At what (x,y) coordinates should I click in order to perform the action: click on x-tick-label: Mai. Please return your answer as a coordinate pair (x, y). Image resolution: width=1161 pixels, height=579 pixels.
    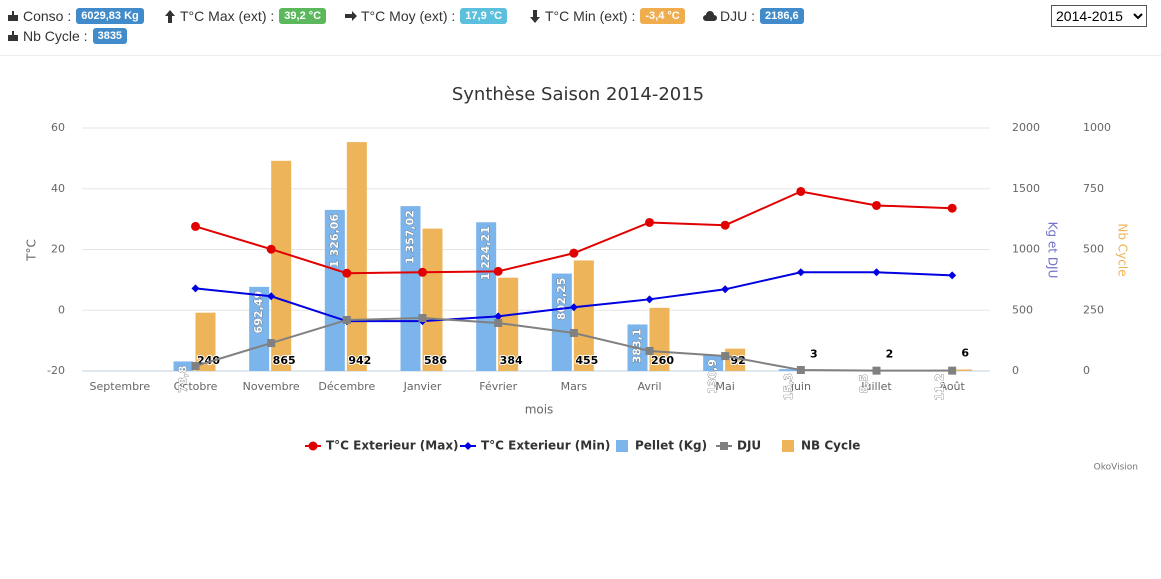
    Looking at the image, I should click on (725, 386).